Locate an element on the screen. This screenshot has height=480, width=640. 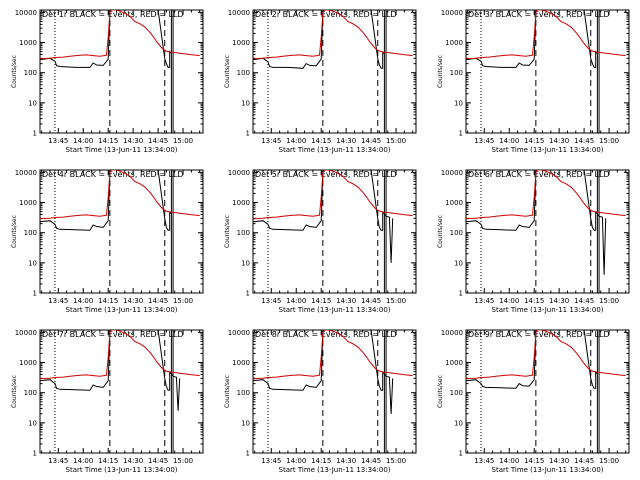
panel-title: Det 5r BLACK = Events, RED = LLD is located at coordinates (326, 174).